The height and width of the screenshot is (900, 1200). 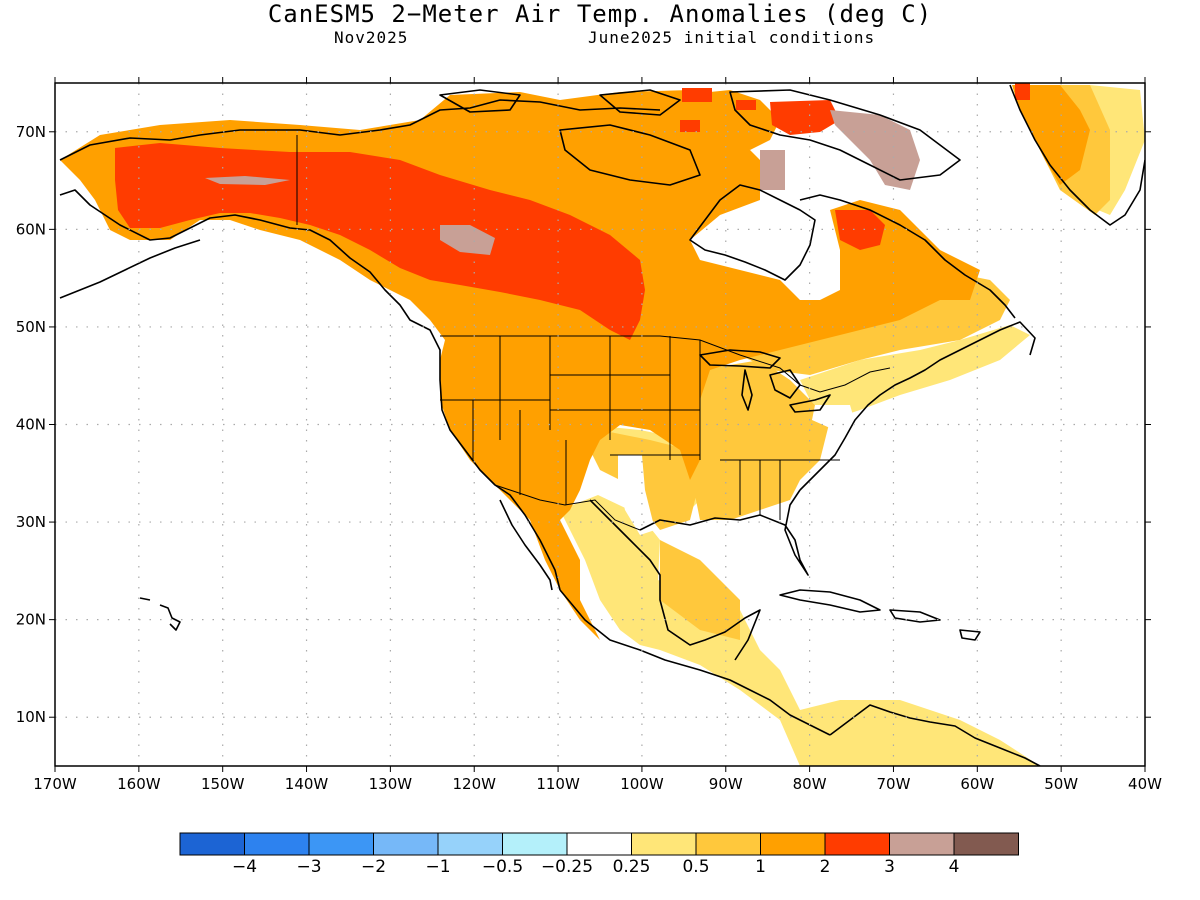 I want to click on lon-label: 140W, so click(x=307, y=784).